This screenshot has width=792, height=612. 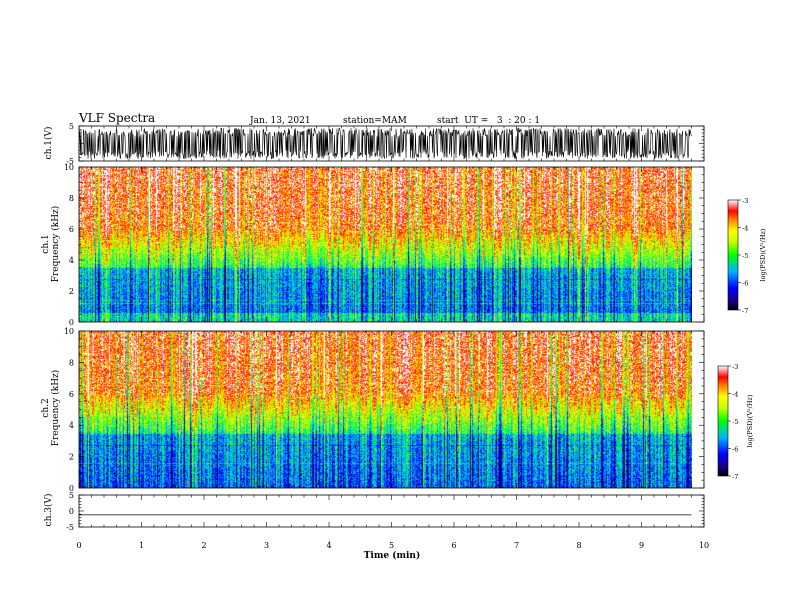 I want to click on station-label: station=MAM, so click(x=375, y=121).